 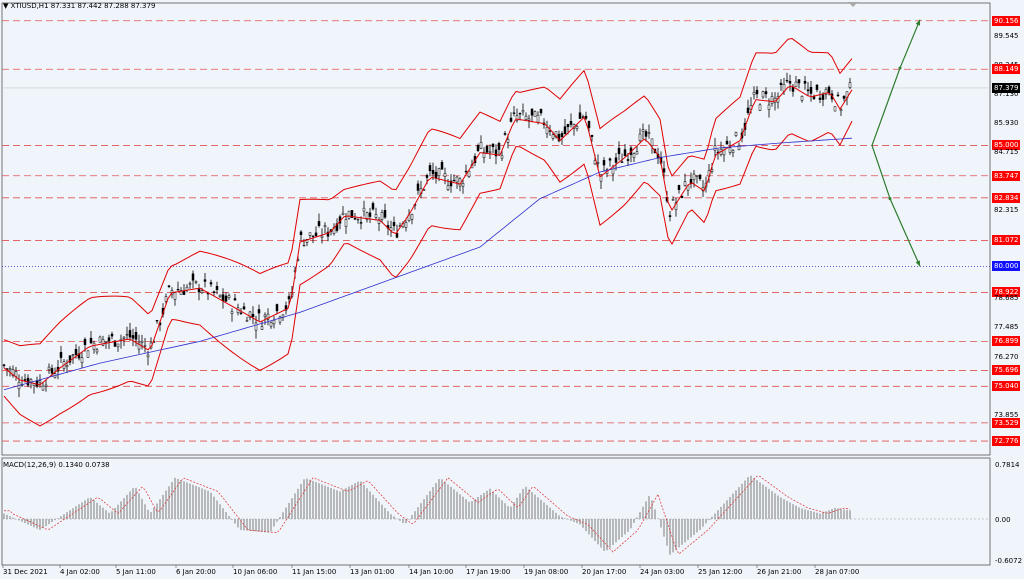 What do you see at coordinates (1006, 327) in the screenshot?
I see `price-label: 77.485` at bounding box center [1006, 327].